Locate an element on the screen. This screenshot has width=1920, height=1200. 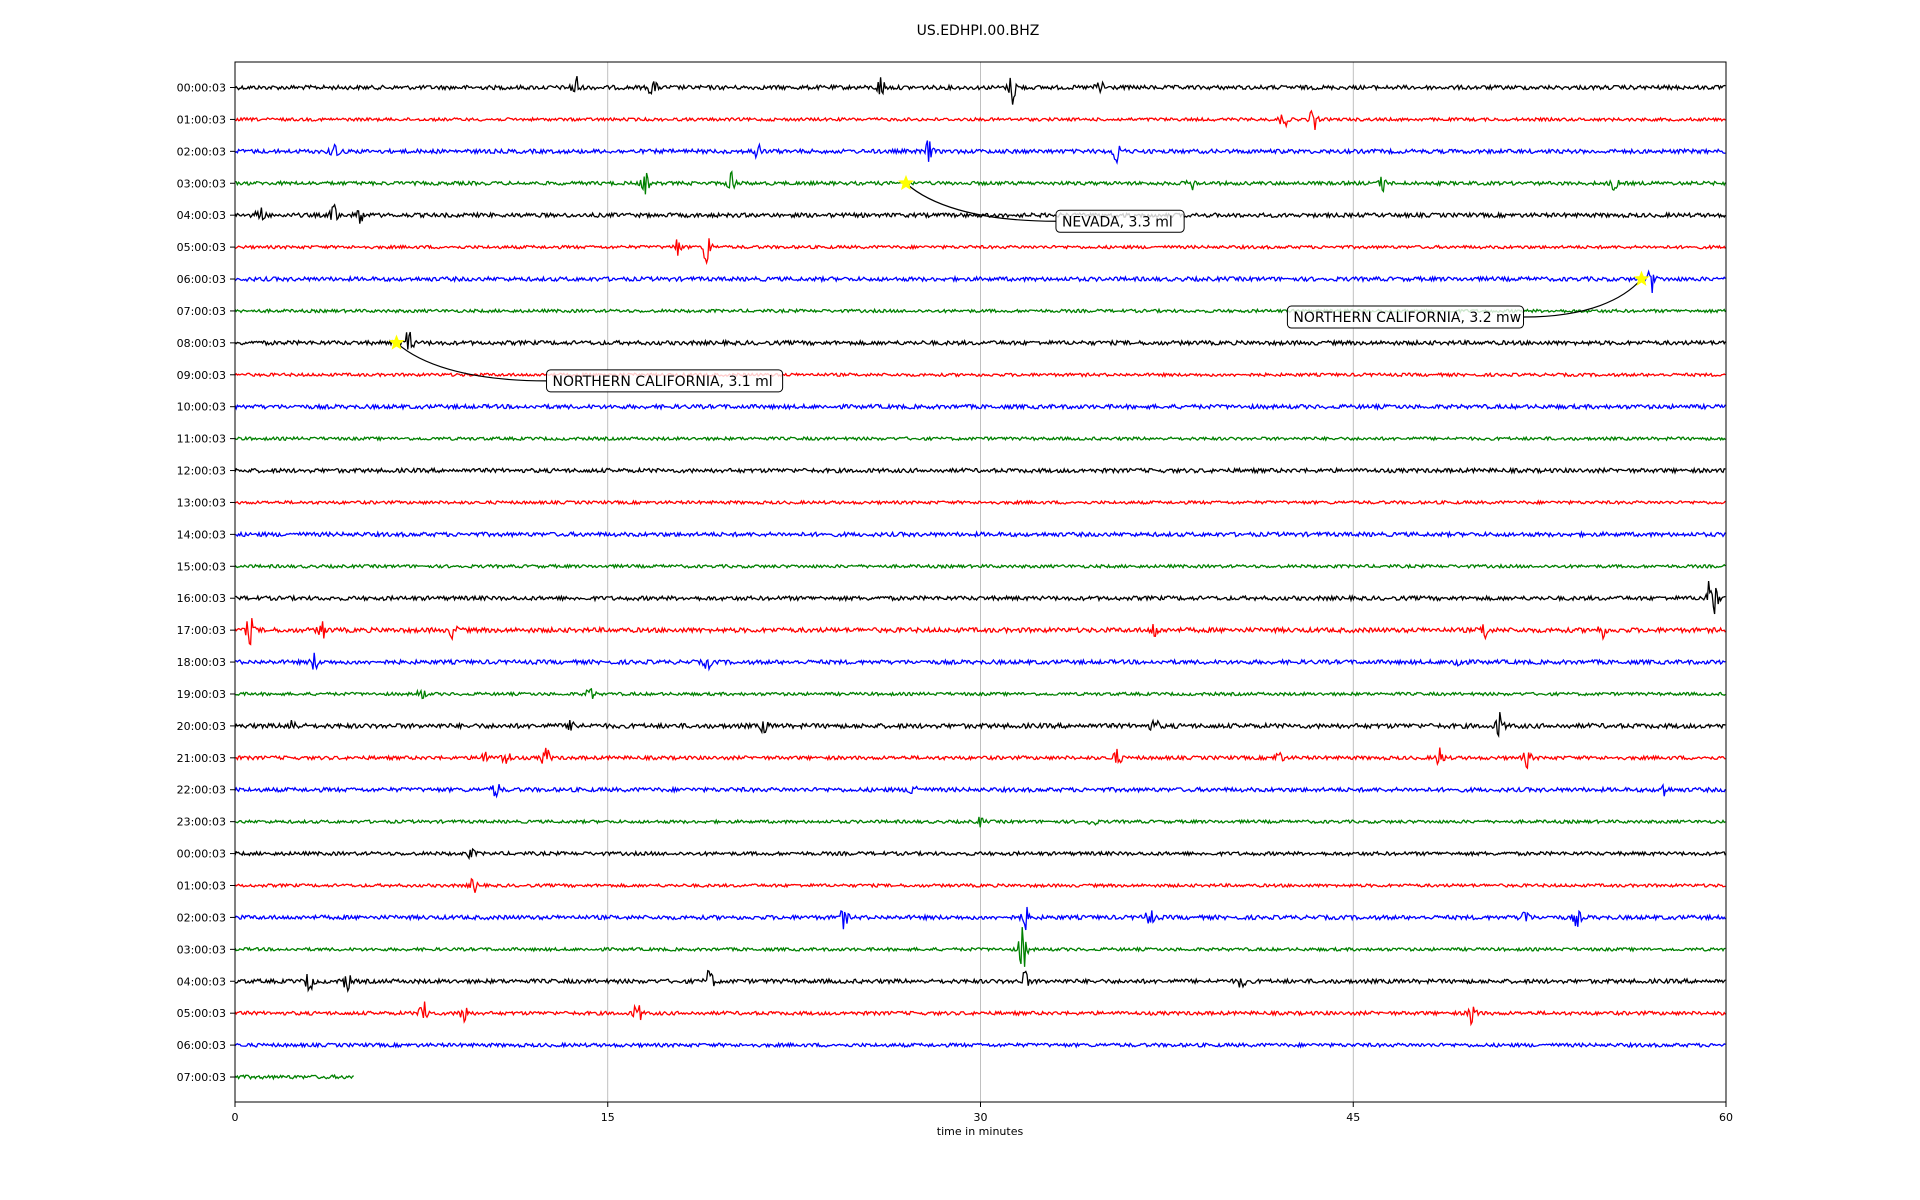
x-tick-label: 60 is located at coordinates (1726, 1117).